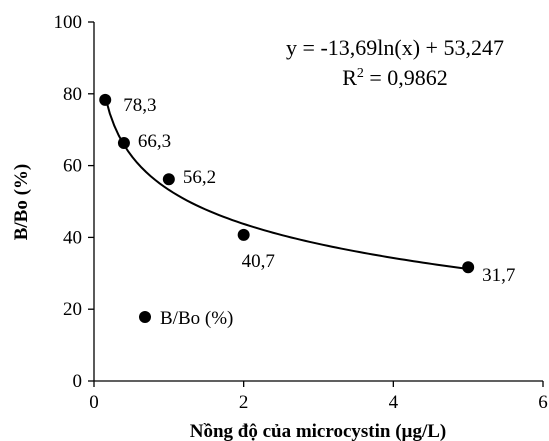  What do you see at coordinates (244, 402) in the screenshot?
I see `x-tick-label: 2` at bounding box center [244, 402].